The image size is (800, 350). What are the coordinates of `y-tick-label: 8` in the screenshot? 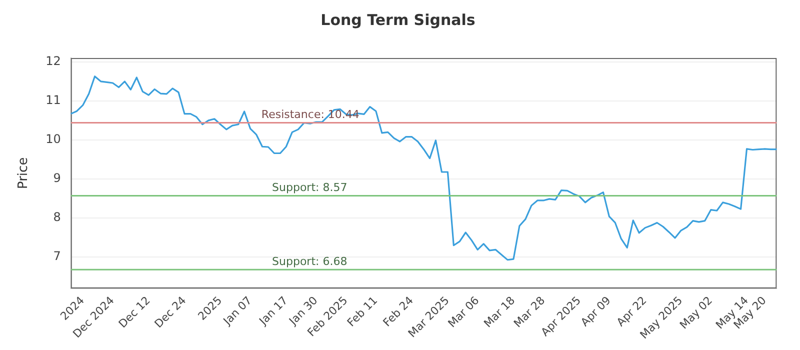 It's located at (57, 217).